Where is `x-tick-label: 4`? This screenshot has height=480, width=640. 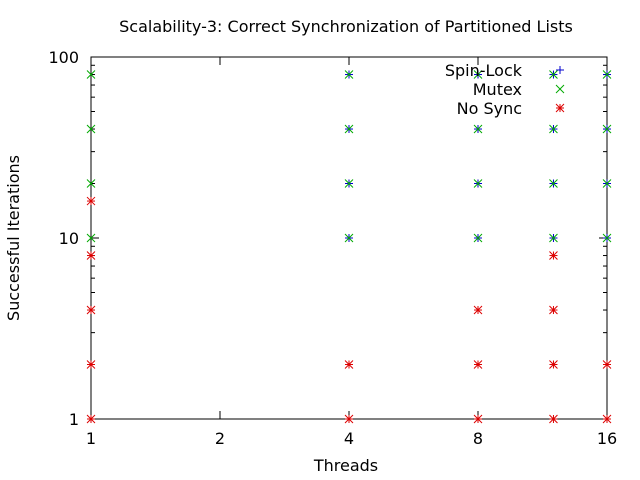
x-tick-label: 4 is located at coordinates (349, 438).